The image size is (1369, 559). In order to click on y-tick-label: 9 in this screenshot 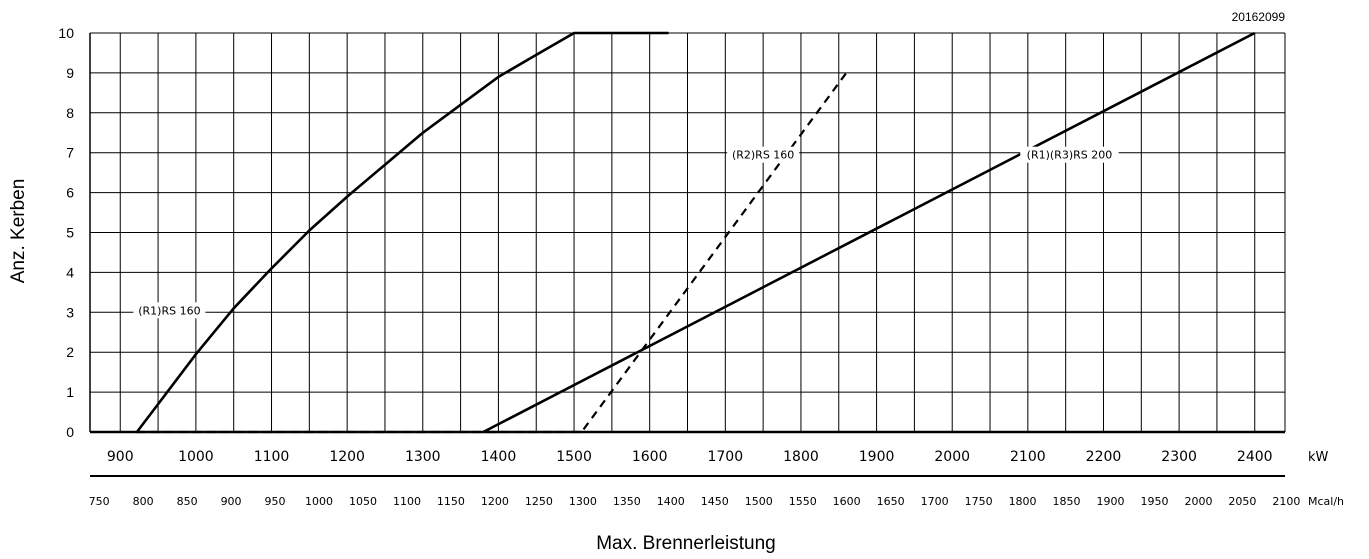, I will do `click(70, 73)`.